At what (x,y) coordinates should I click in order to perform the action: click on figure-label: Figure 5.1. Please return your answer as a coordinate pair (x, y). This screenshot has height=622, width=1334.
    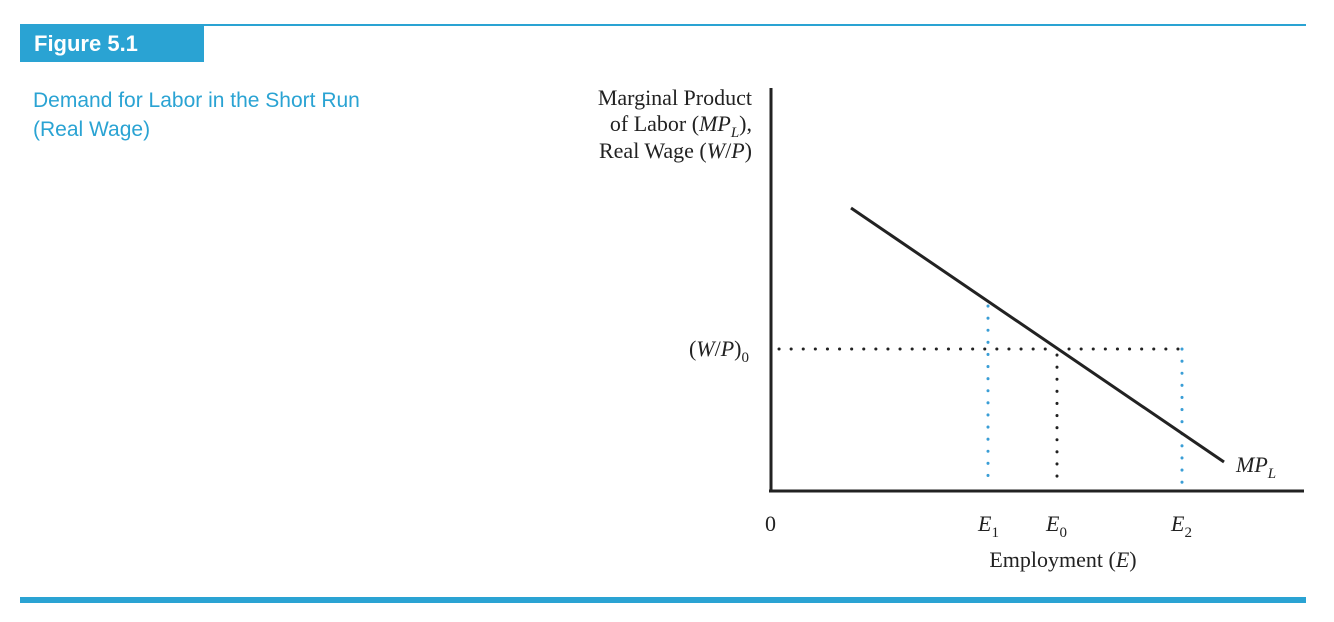
    Looking at the image, I should click on (112, 44).